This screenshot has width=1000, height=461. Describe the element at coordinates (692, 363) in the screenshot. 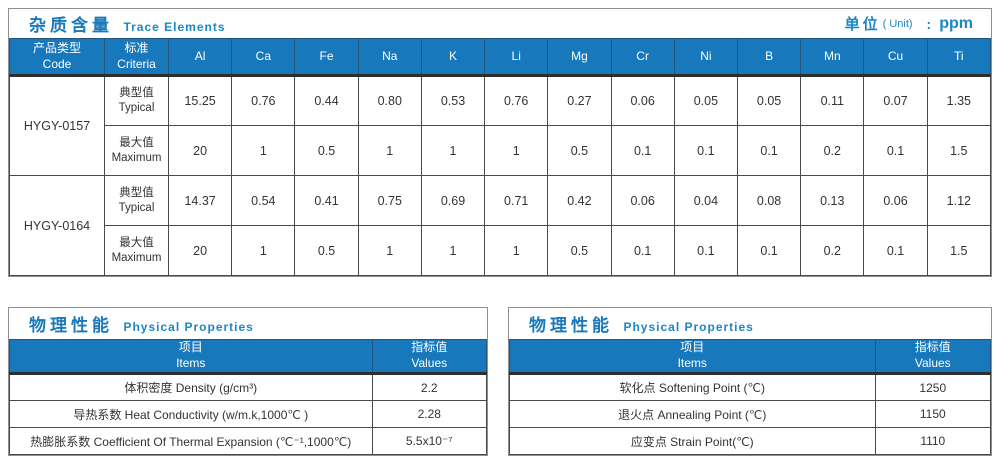

I see `items-header-en: Items` at that location.